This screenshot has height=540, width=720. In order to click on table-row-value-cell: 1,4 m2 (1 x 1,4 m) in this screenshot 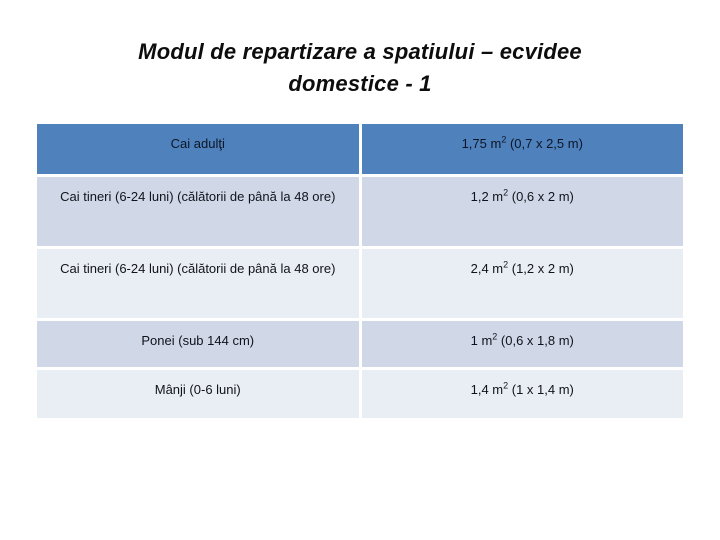, I will do `click(522, 394)`.